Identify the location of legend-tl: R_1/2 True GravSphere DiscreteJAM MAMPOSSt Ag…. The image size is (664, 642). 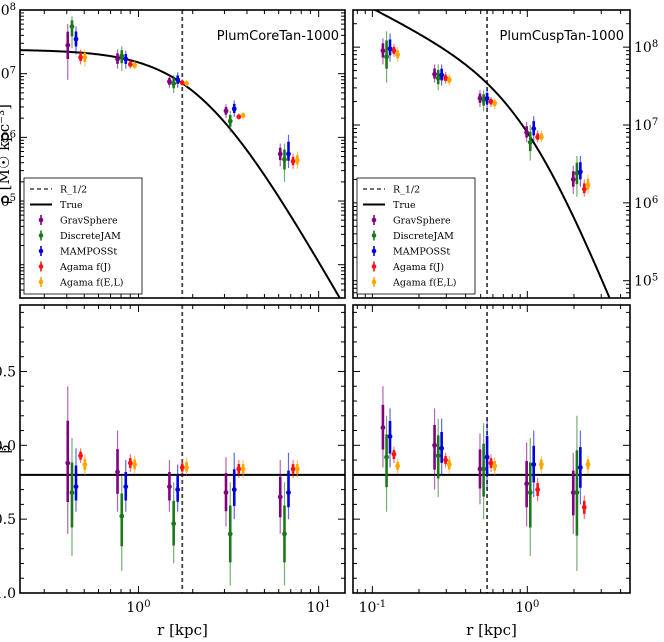
(83, 236).